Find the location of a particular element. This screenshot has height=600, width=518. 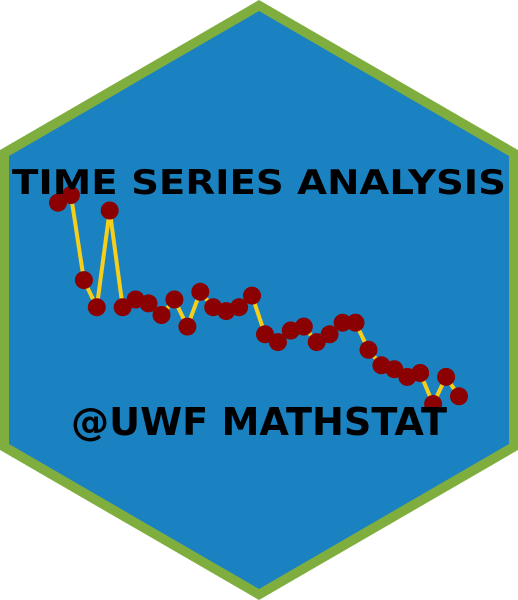

sticker-title: TIME SERIES ANALYSIS is located at coordinates (259, 183).